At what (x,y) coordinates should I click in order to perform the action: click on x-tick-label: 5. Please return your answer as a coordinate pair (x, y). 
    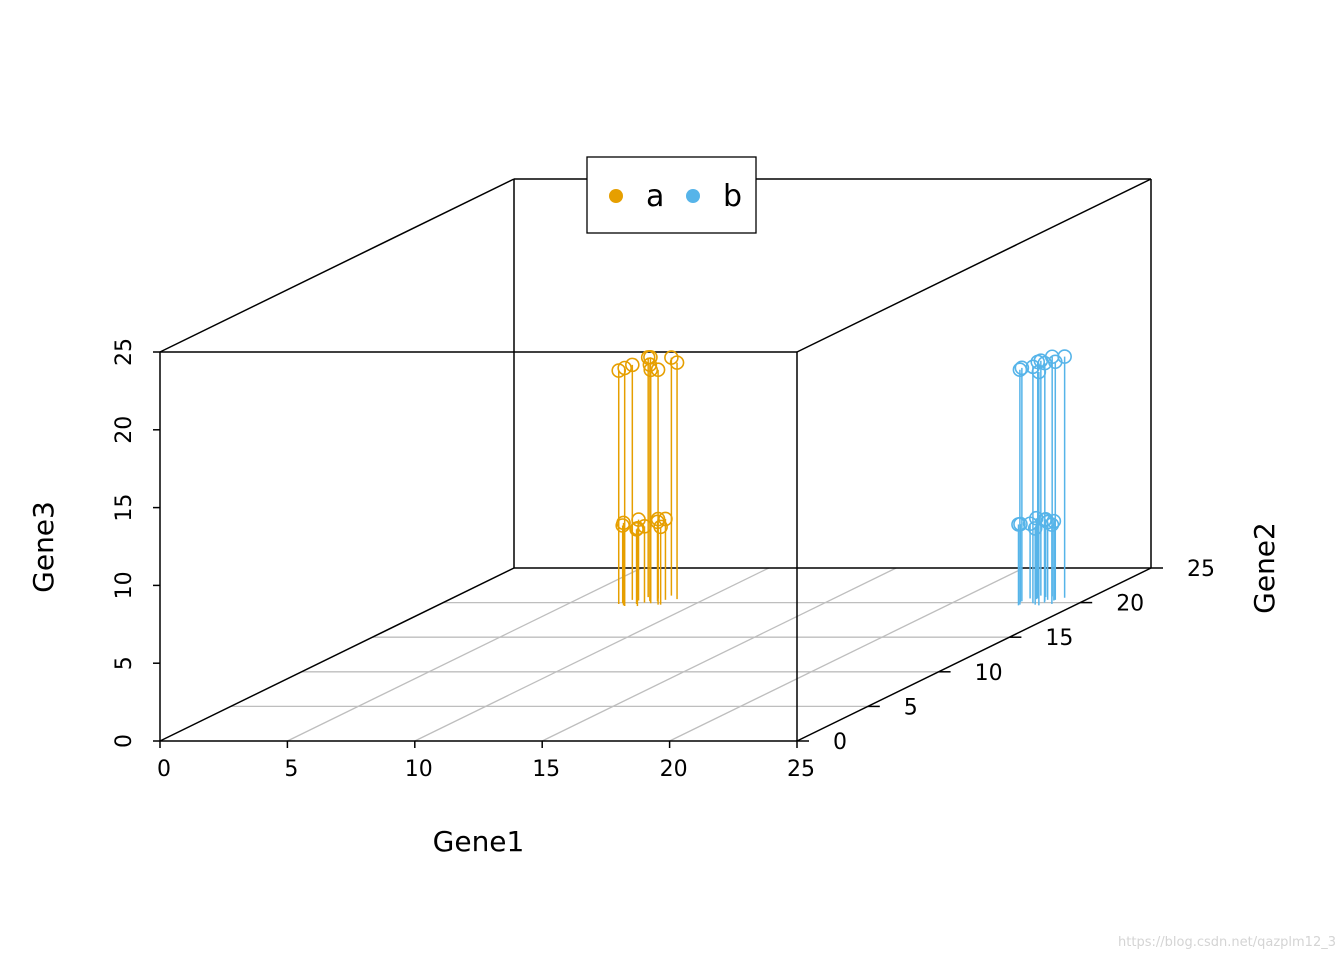
    Looking at the image, I should click on (291, 769).